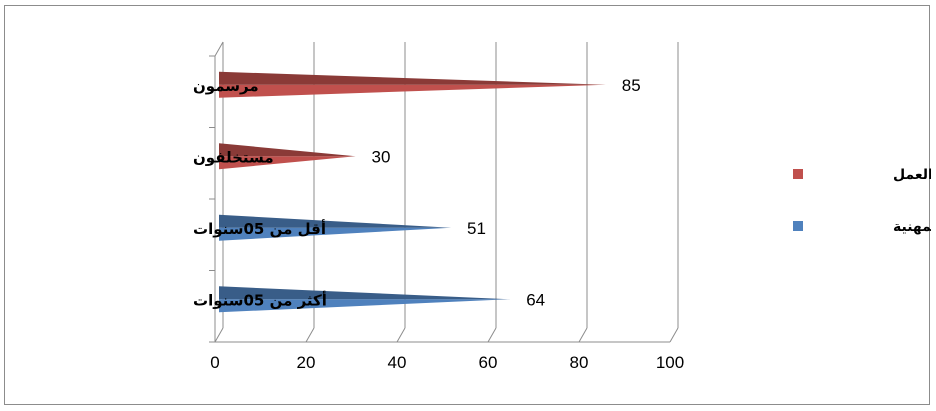 The image size is (936, 411). What do you see at coordinates (233, 157) in the screenshot?
I see `category-label: مستخلفون` at bounding box center [233, 157].